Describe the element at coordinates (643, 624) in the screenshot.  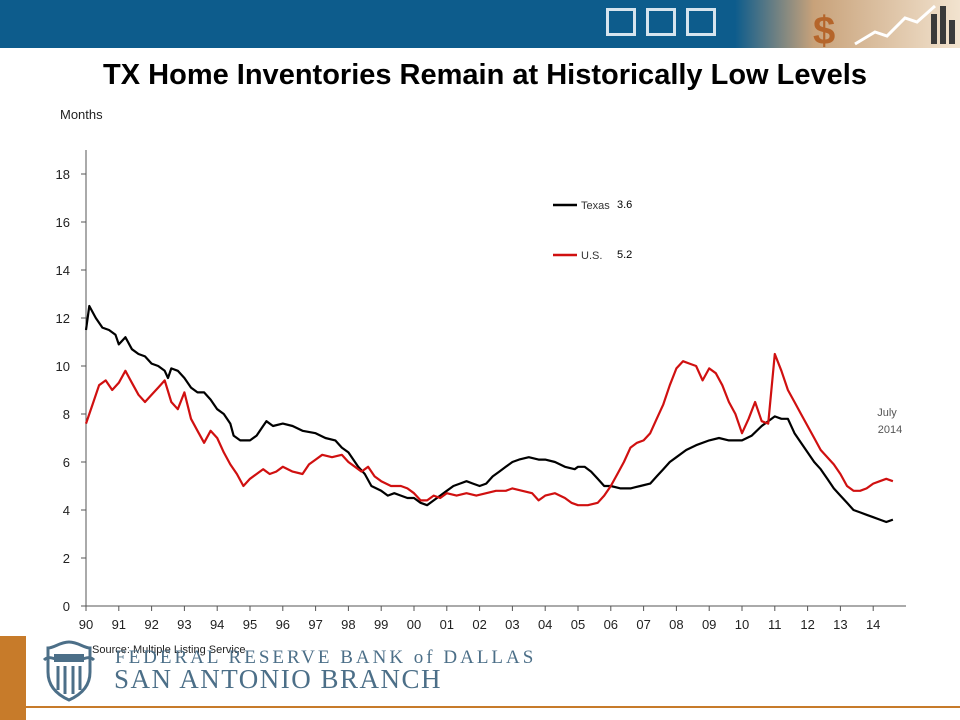
I see `x-tick-label: 07` at that location.